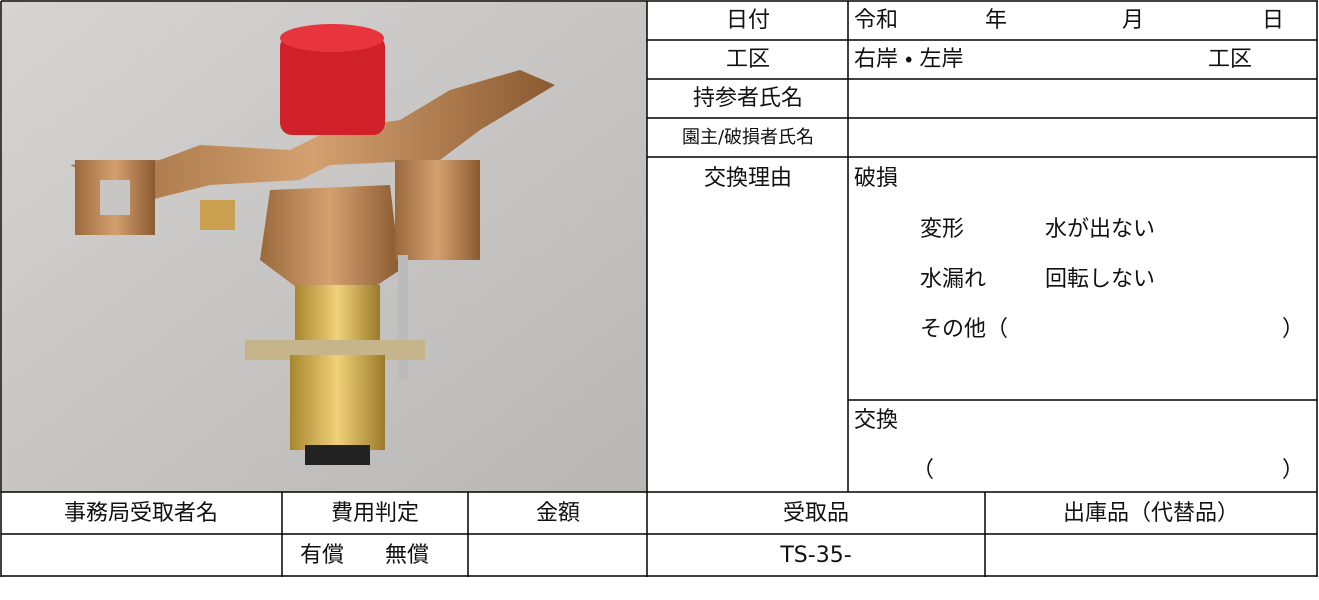  What do you see at coordinates (748, 20) in the screenshot?
I see `label: 日付` at bounding box center [748, 20].